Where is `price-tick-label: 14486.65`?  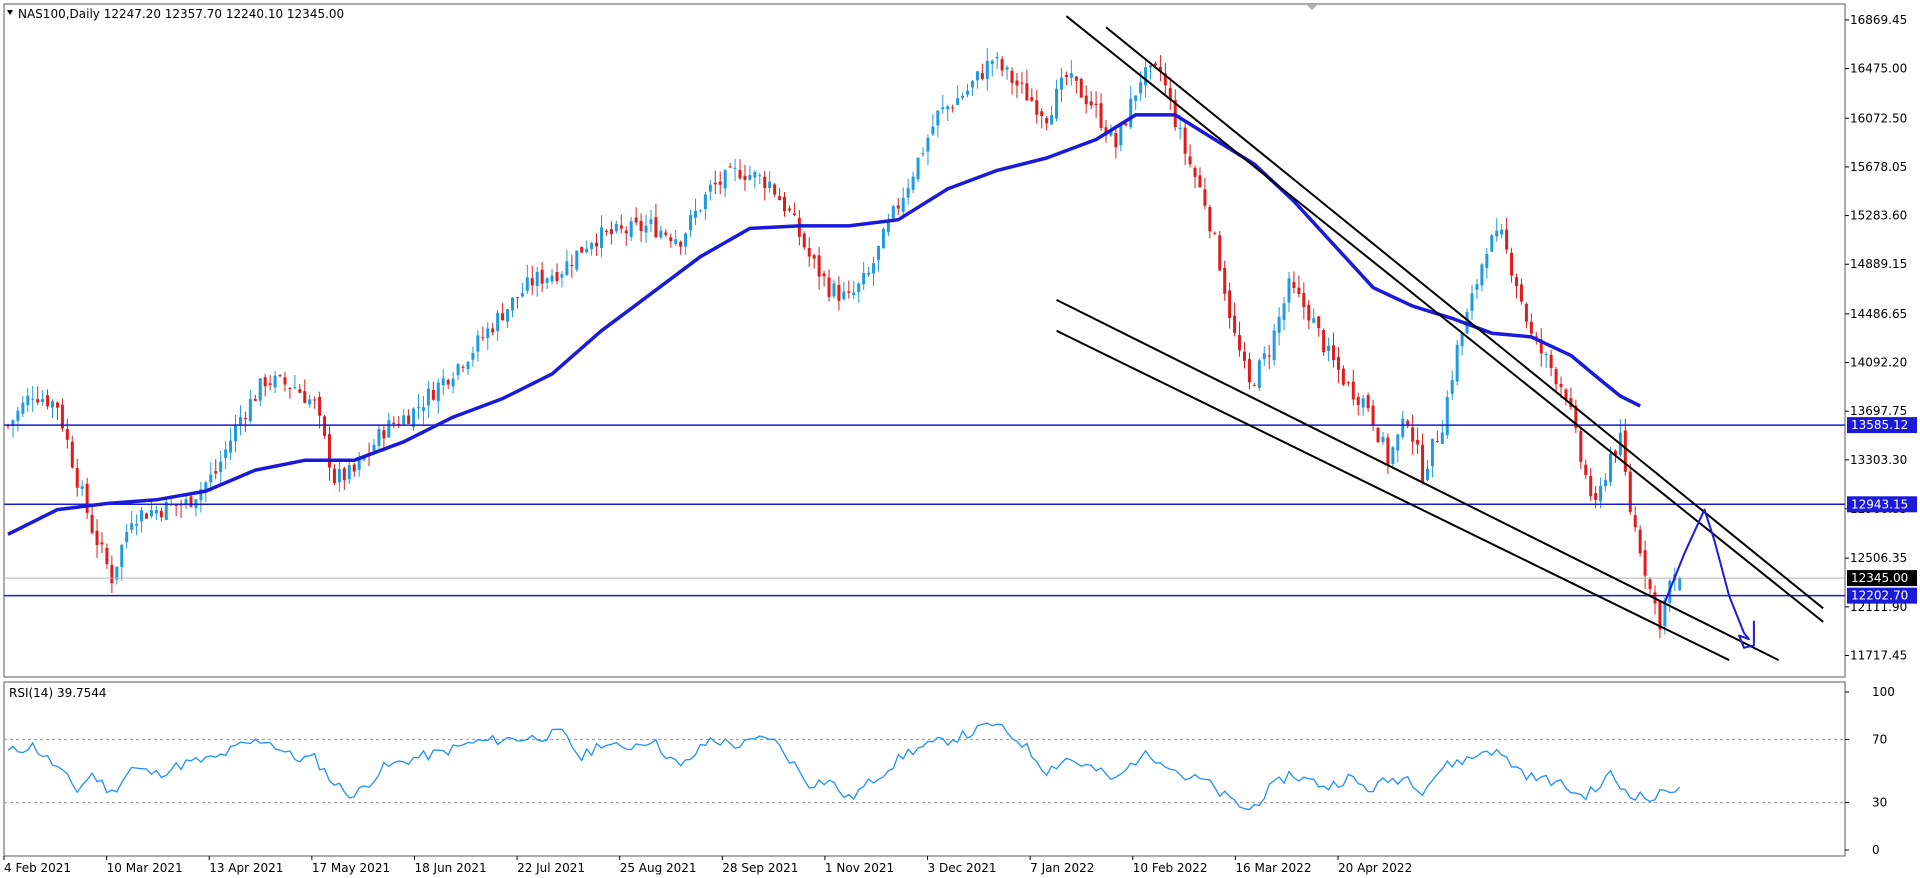
price-tick-label: 14486.65 is located at coordinates (1878, 314).